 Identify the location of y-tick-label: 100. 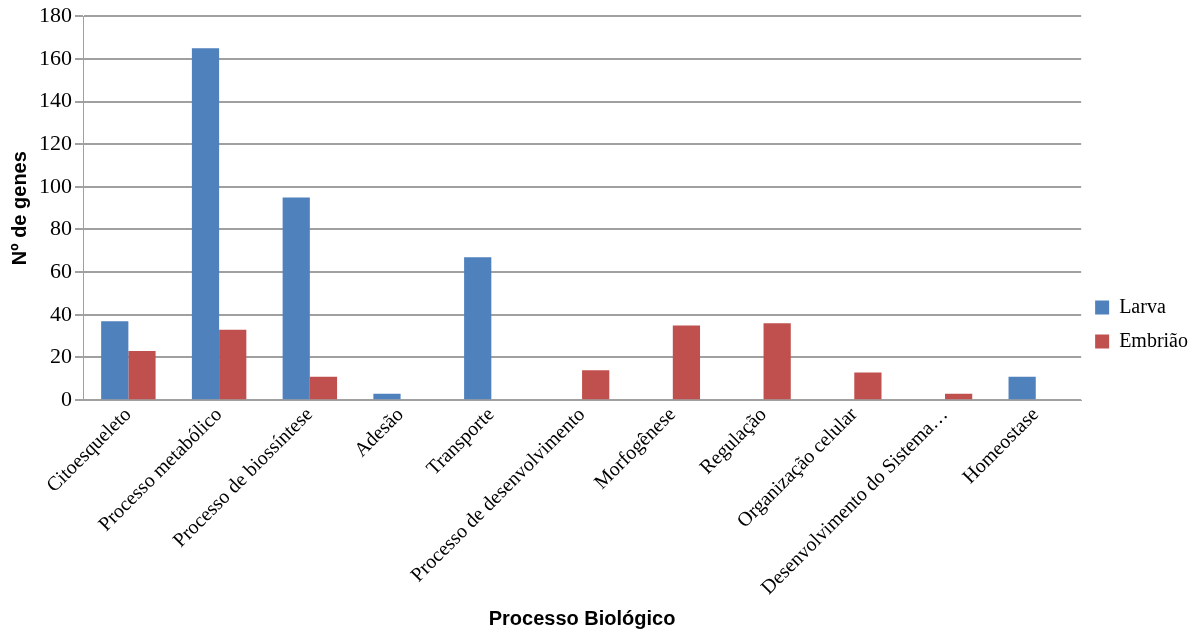
(55, 185).